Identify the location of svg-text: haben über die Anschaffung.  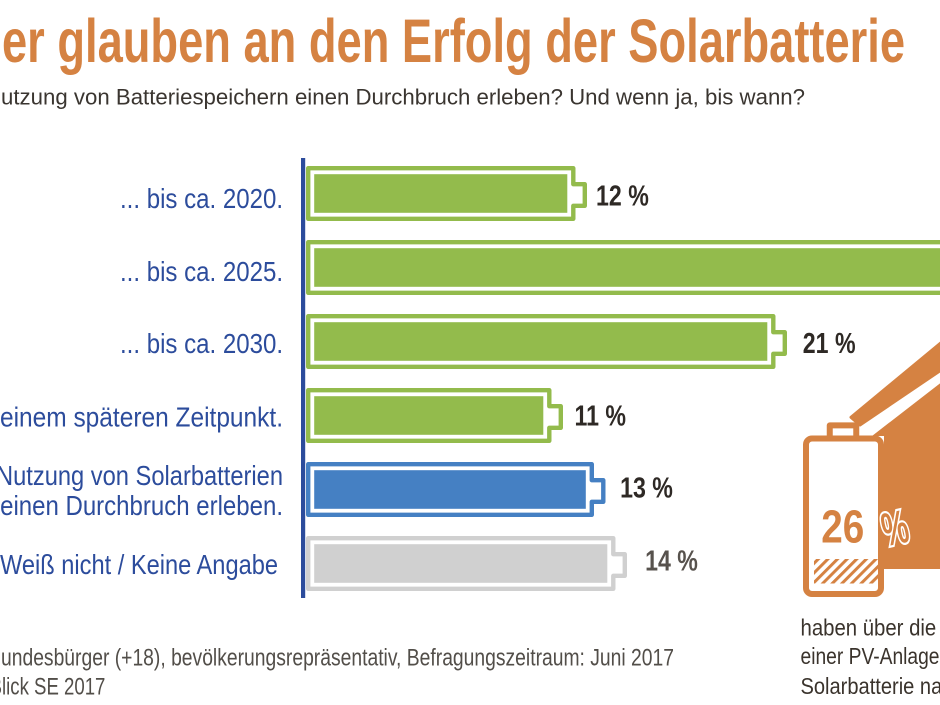
(870, 628).